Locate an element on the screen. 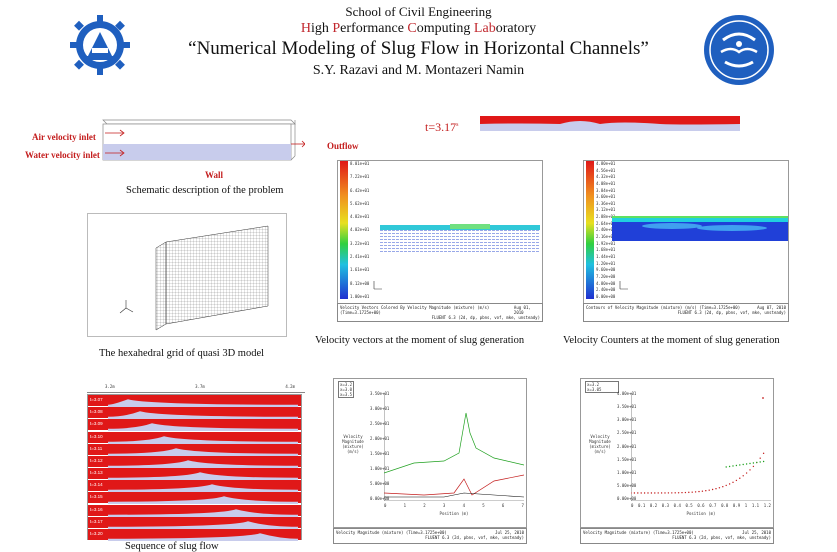 The image size is (837, 552). scale-label: 1.00e+01 is located at coordinates (360, 296).